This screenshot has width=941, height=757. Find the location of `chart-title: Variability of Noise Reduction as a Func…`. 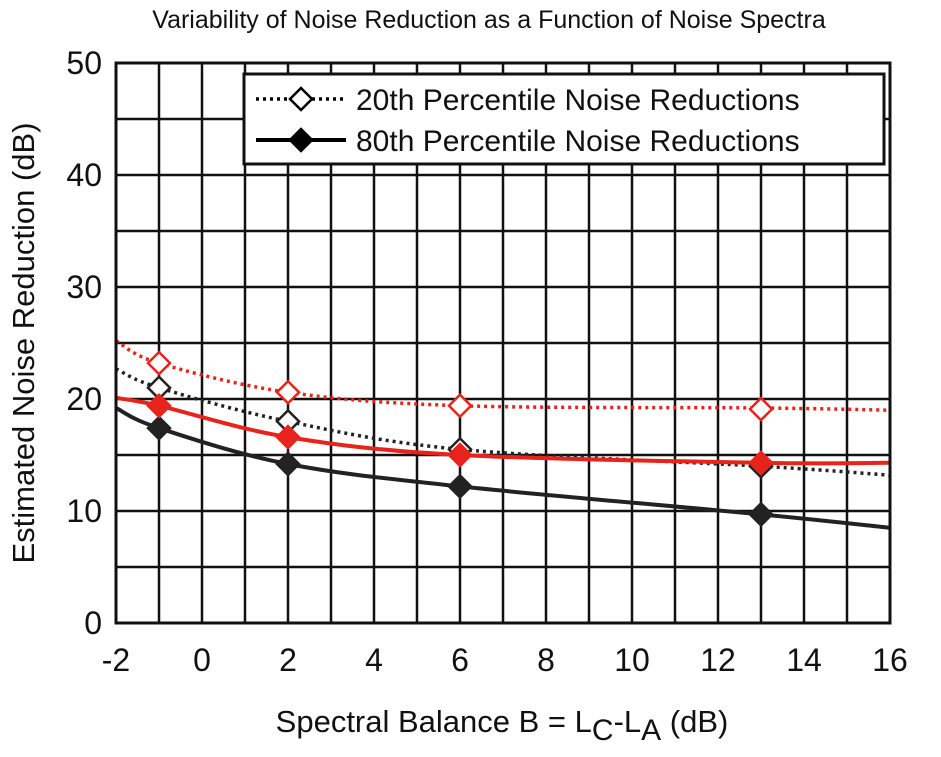

chart-title: Variability of Noise Reduction as a Func… is located at coordinates (489, 20).